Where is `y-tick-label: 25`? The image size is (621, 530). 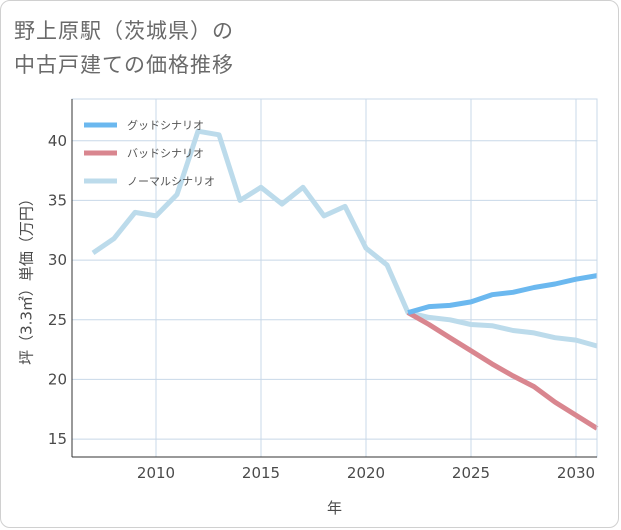
y-tick-label: 25 is located at coordinates (57, 320).